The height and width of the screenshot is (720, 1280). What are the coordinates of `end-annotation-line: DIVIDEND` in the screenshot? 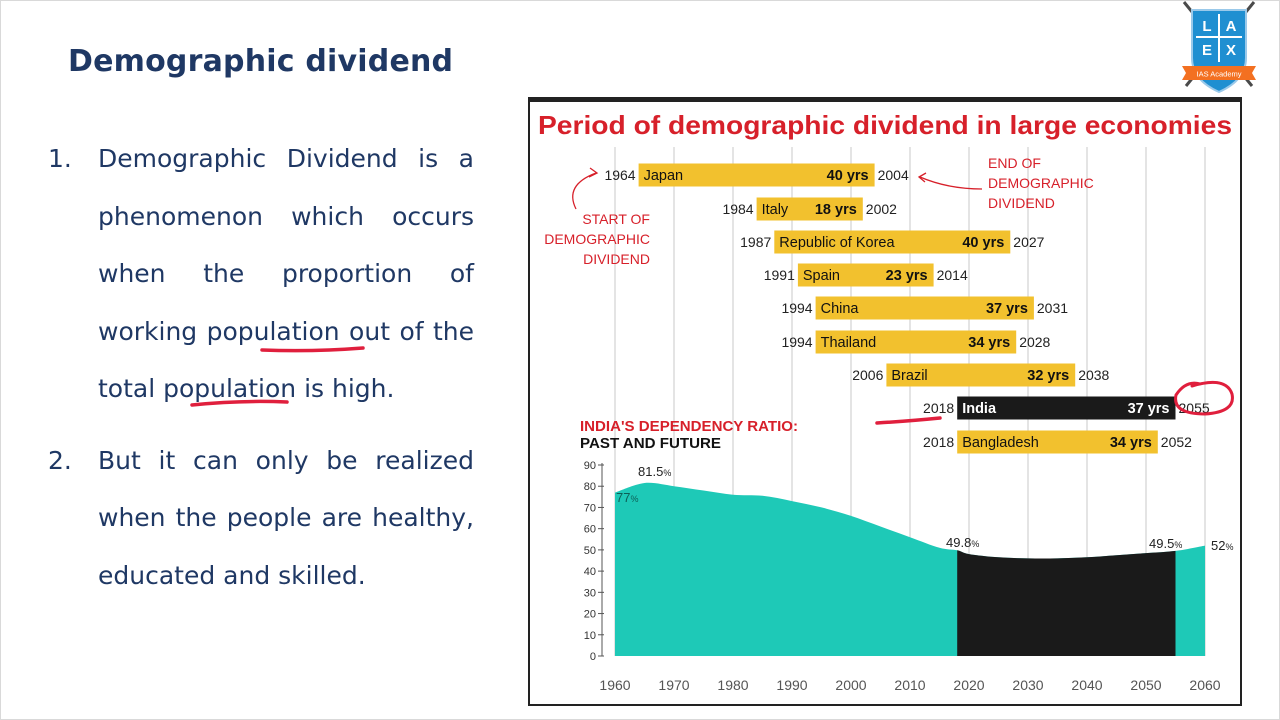 It's located at (1021, 203).